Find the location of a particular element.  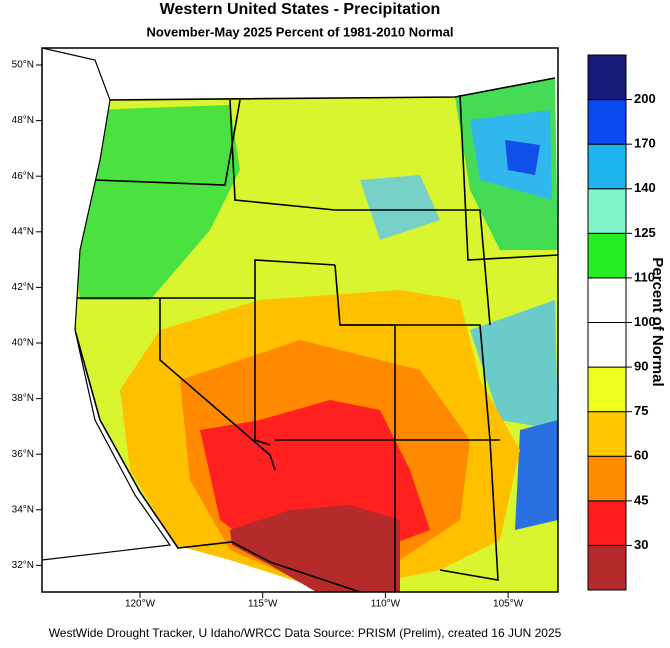

lat-label: 38°N is located at coordinates (23, 398).